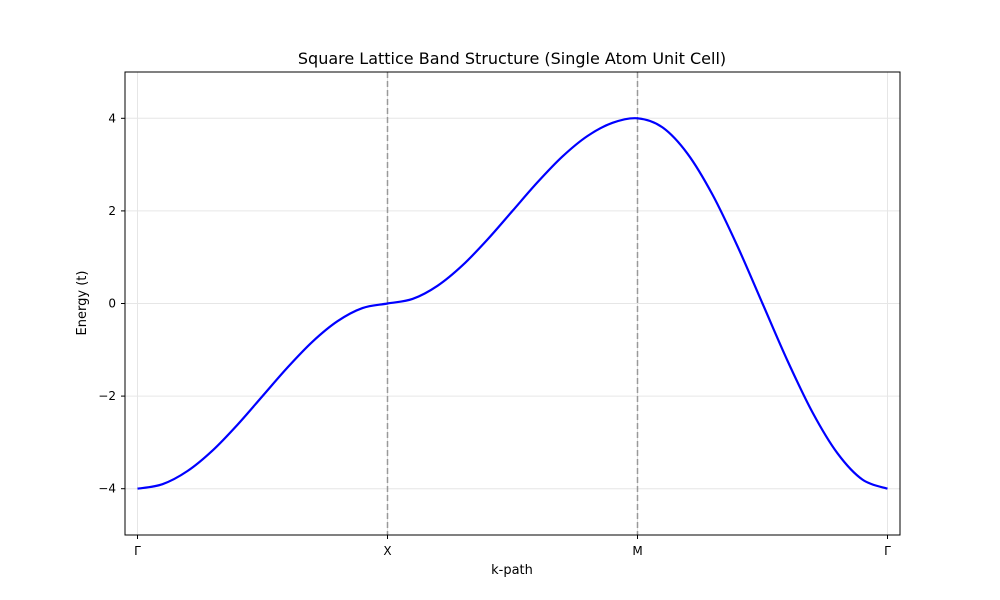 This screenshot has width=1000, height=600. What do you see at coordinates (107, 396) in the screenshot?
I see `y-tick-label: −2` at bounding box center [107, 396].